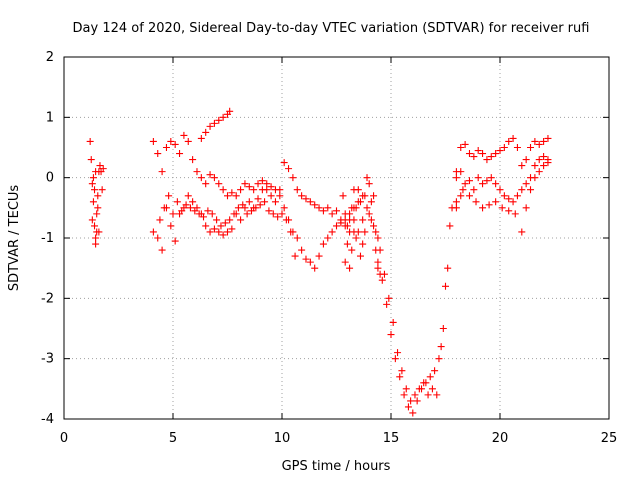 The height and width of the screenshot is (480, 640). I want to click on series-upper-track, so click(253, 183).